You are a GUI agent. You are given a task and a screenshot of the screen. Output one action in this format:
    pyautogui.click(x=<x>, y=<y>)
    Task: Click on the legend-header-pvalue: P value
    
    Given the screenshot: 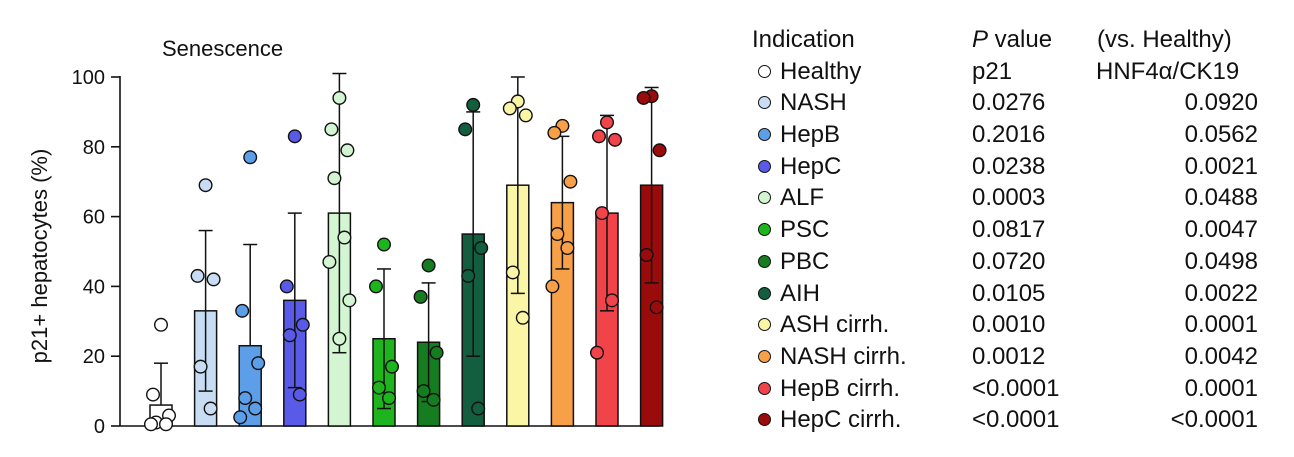 What is the action you would take?
    pyautogui.click(x=1012, y=40)
    